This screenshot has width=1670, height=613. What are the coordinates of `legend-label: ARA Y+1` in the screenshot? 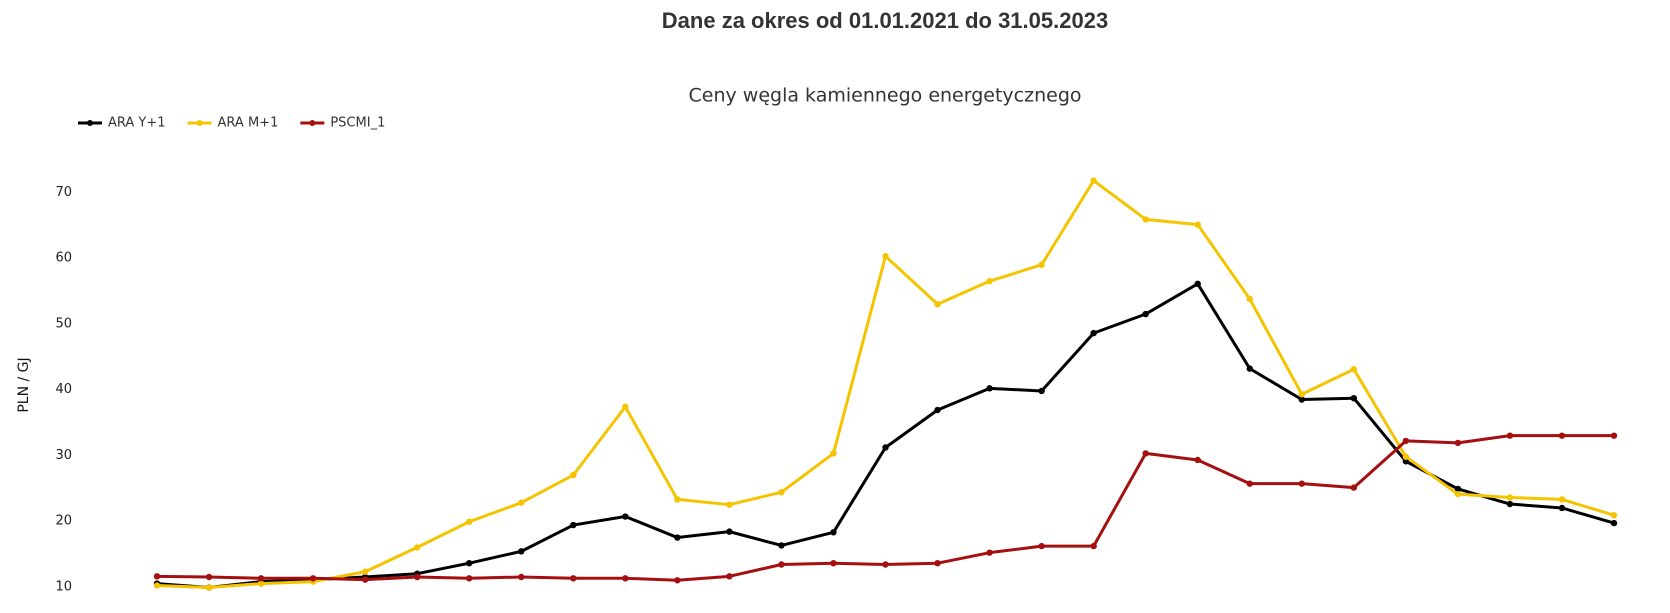 It's located at (137, 123).